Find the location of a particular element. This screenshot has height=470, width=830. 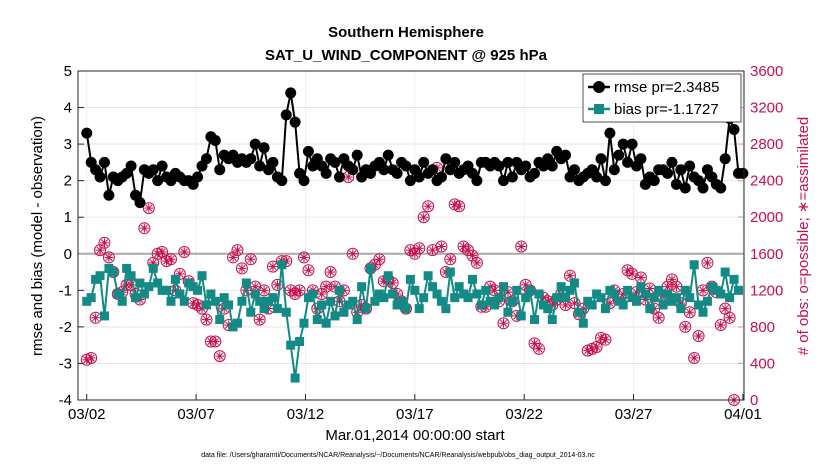

y-tick-label-left: 4 is located at coordinates (68, 108).